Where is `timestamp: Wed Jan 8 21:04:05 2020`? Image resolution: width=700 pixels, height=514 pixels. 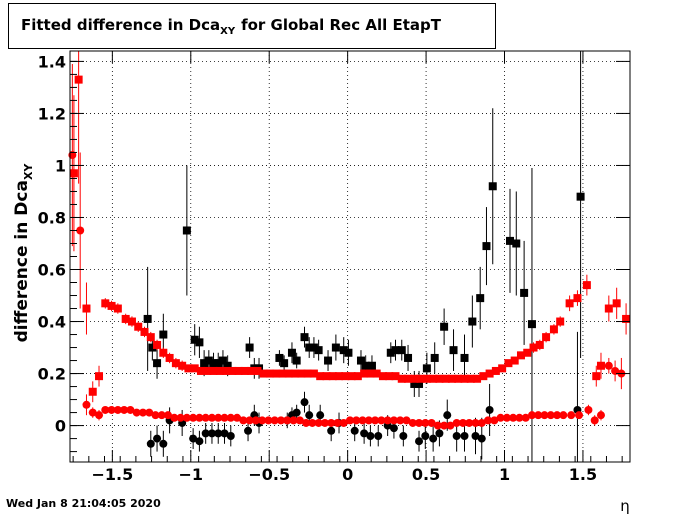
timestamp: Wed Jan 8 21:04:05 2020 is located at coordinates (83, 503).